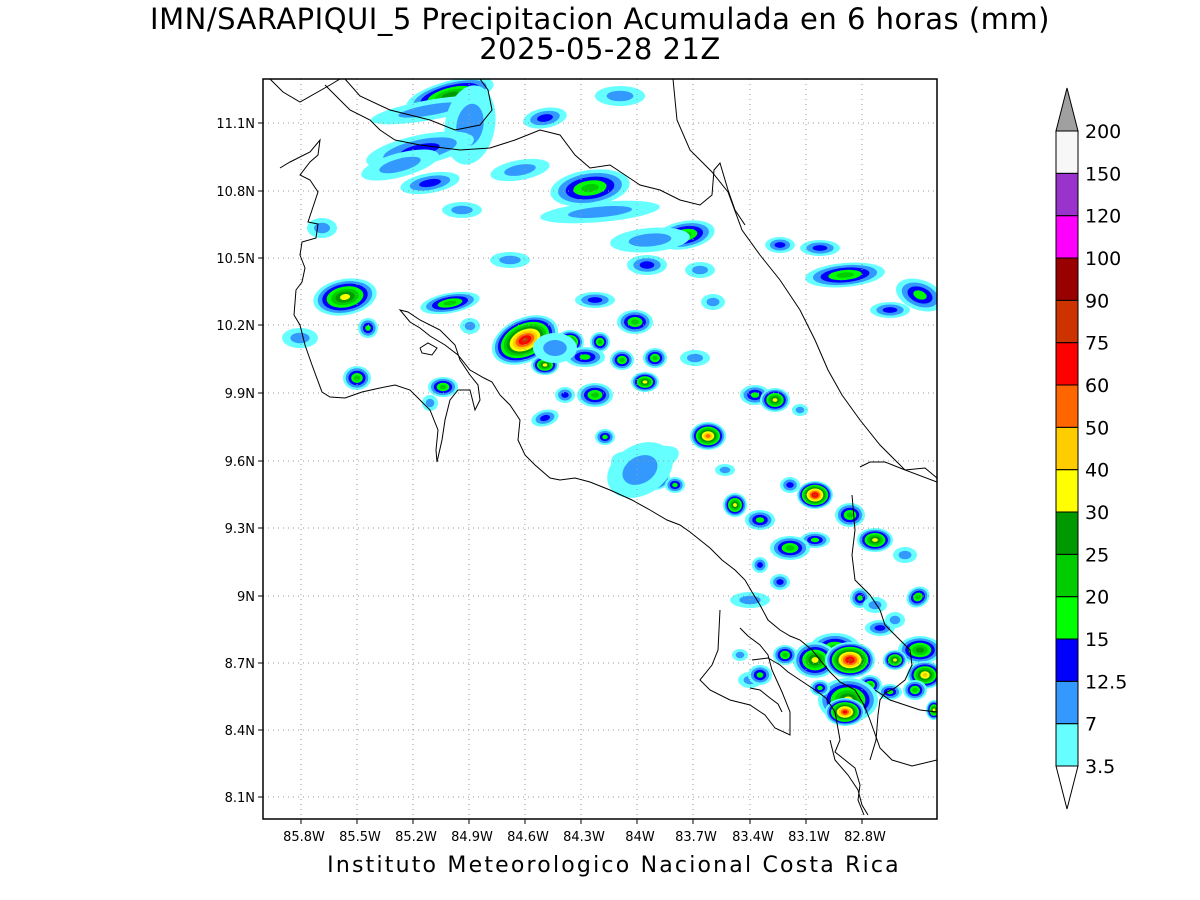  What do you see at coordinates (240, 529) in the screenshot?
I see `lat-tick-label: 9.3N` at bounding box center [240, 529].